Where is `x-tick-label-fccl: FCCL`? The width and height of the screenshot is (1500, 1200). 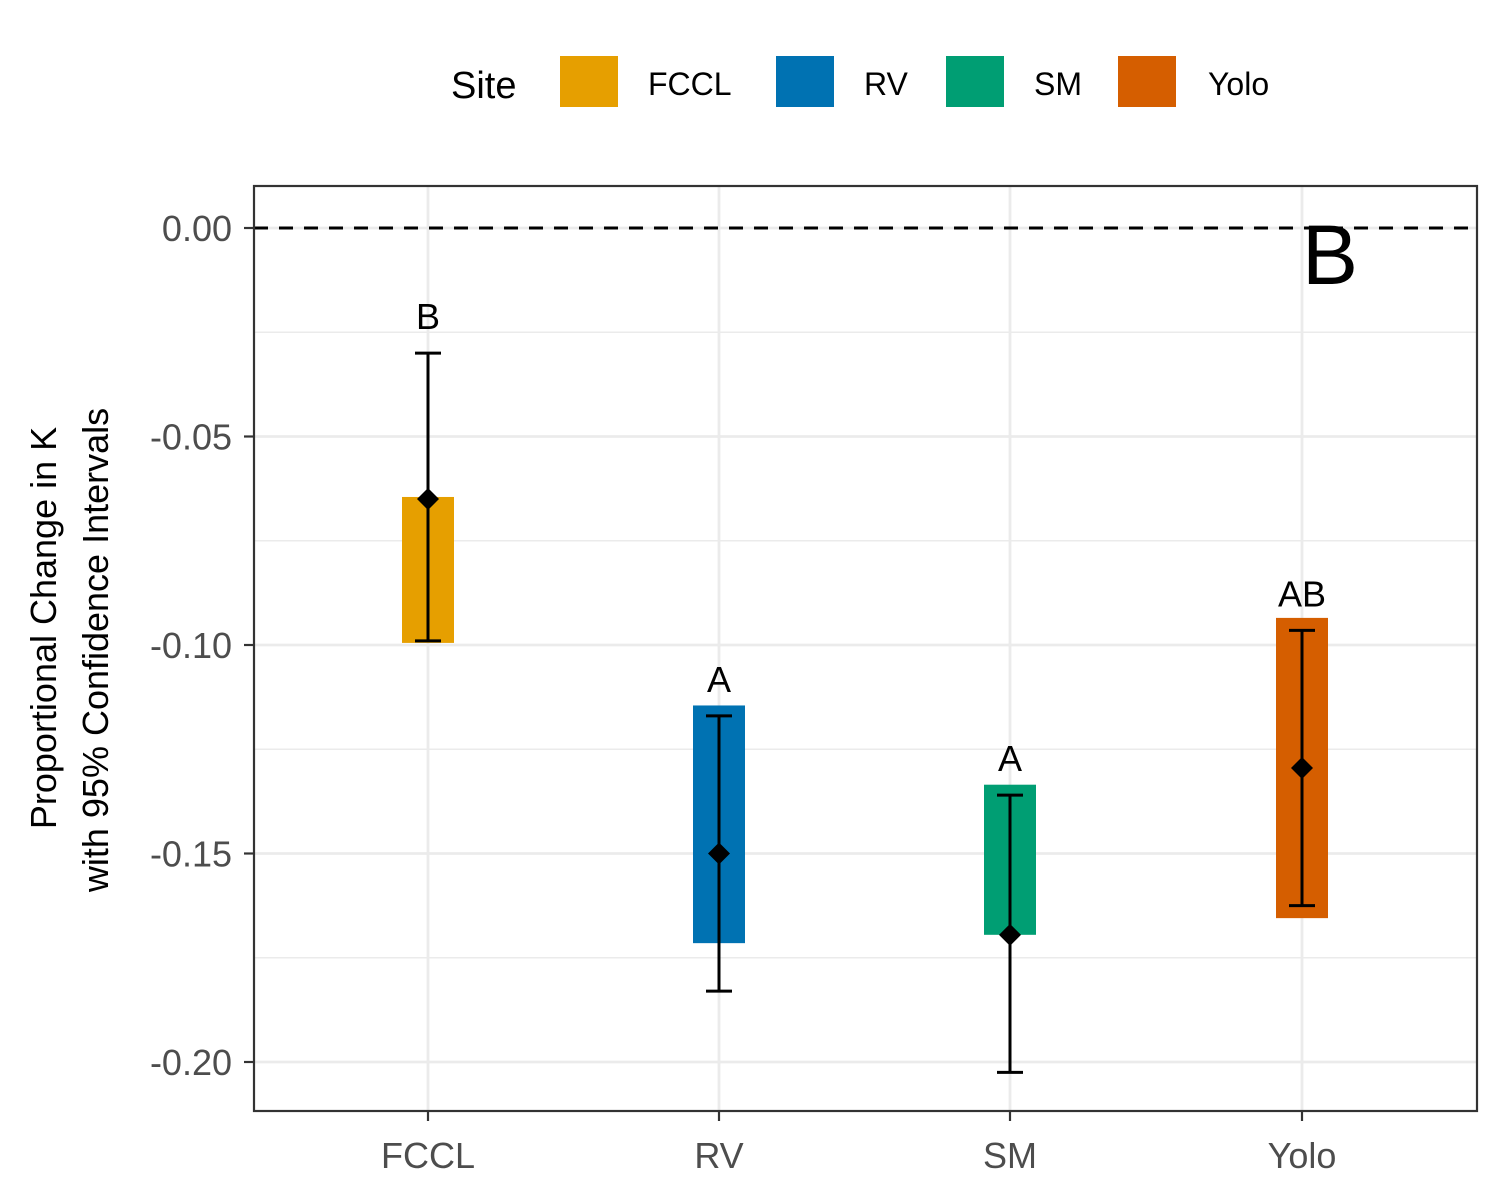 x-tick-label-fccl: FCCL is located at coordinates (428, 1155).